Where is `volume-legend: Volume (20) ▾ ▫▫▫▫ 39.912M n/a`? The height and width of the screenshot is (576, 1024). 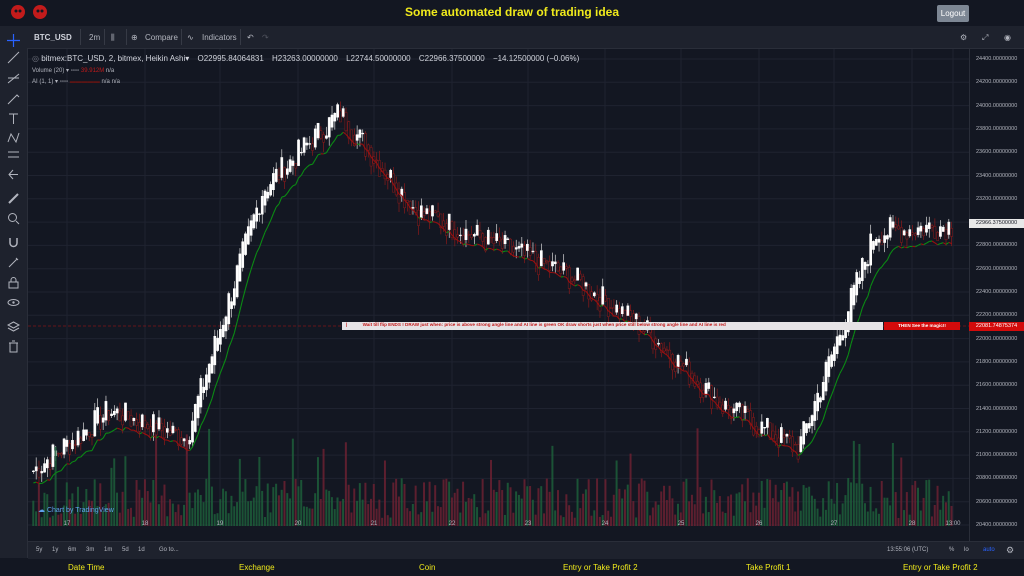
volume-legend: Volume (20) ▾ ▫▫▫▫ 39.912M n/a is located at coordinates (73, 71).